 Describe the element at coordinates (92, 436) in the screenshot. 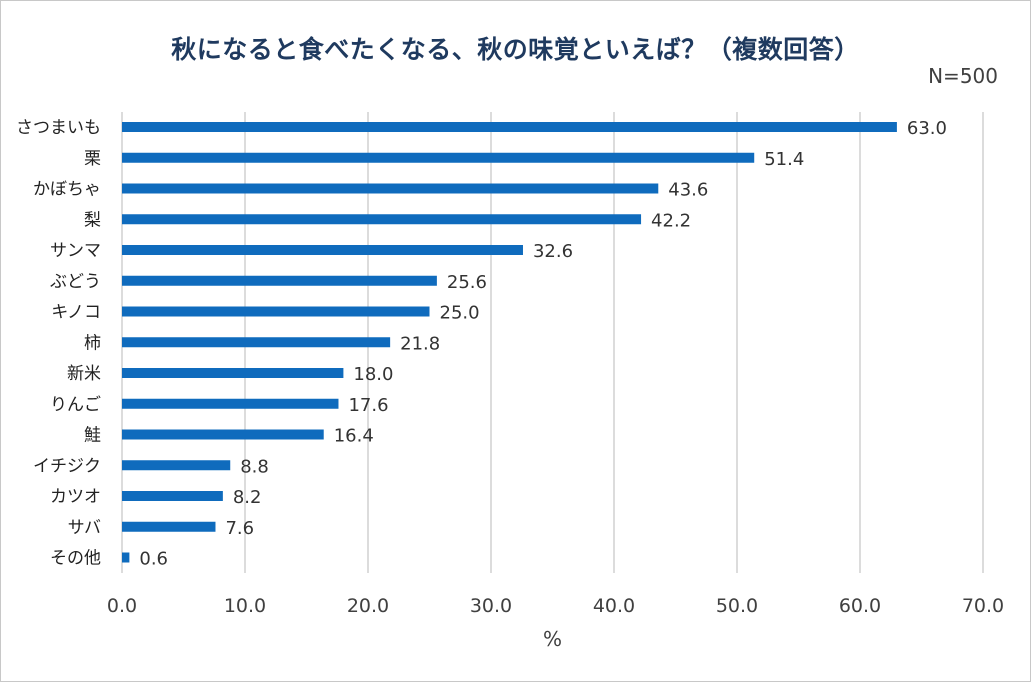

I see `category-label: 鮭` at that location.